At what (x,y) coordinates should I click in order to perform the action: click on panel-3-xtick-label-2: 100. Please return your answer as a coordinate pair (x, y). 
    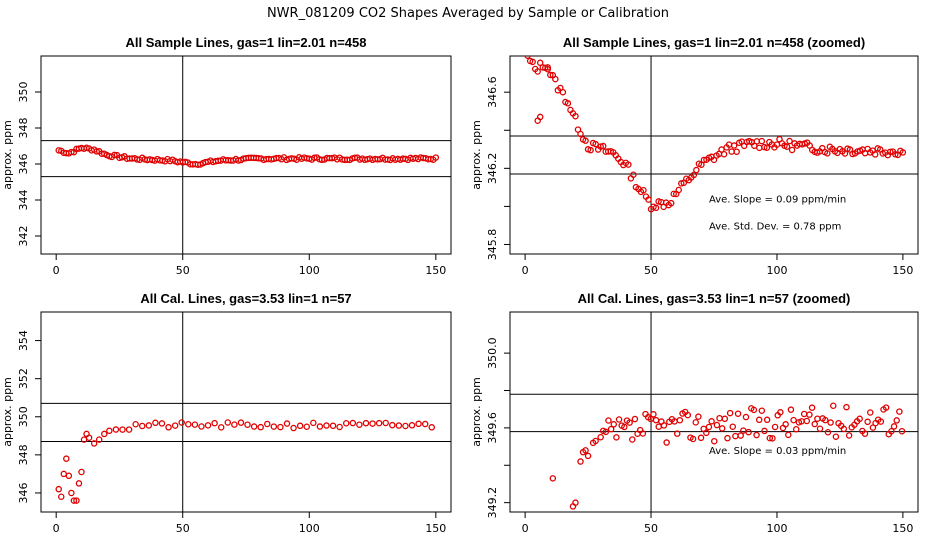
    Looking at the image, I should click on (309, 528).